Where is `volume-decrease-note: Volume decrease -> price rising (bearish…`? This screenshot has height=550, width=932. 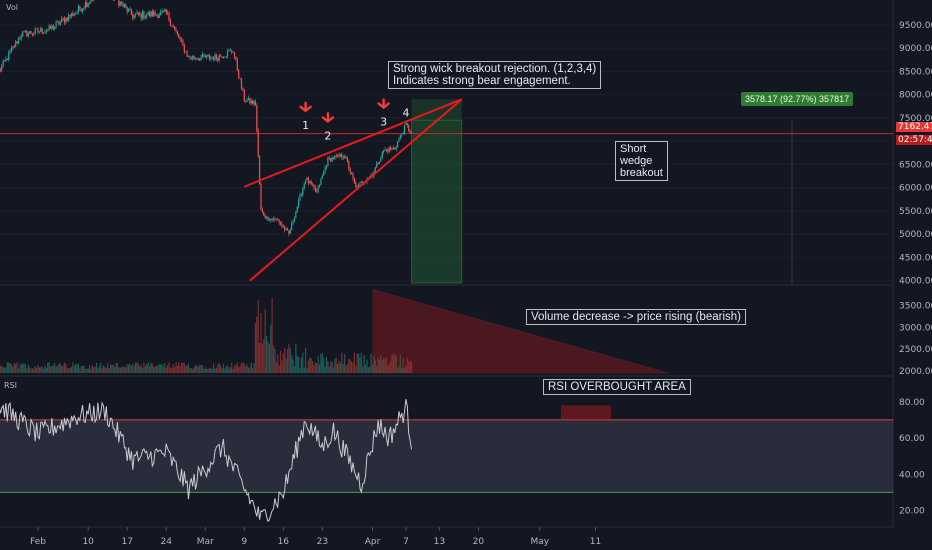
volume-decrease-note: Volume decrease -> price rising (bearish… is located at coordinates (636, 317).